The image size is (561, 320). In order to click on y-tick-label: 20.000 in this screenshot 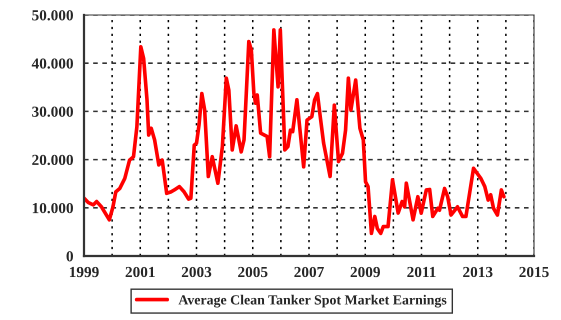, I will do `click(52, 160)`.